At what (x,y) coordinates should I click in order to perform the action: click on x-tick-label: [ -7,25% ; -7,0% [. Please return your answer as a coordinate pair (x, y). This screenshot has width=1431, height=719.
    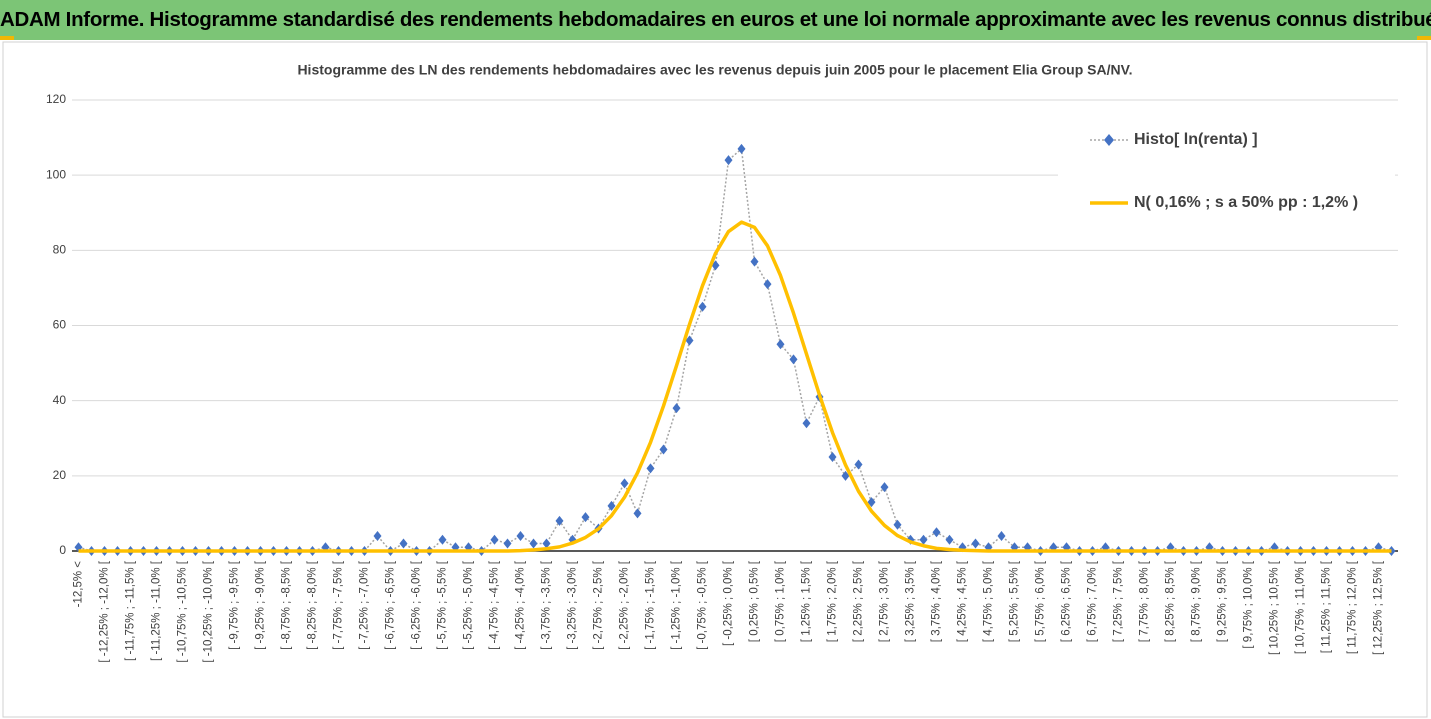
    Looking at the image, I should click on (365, 605).